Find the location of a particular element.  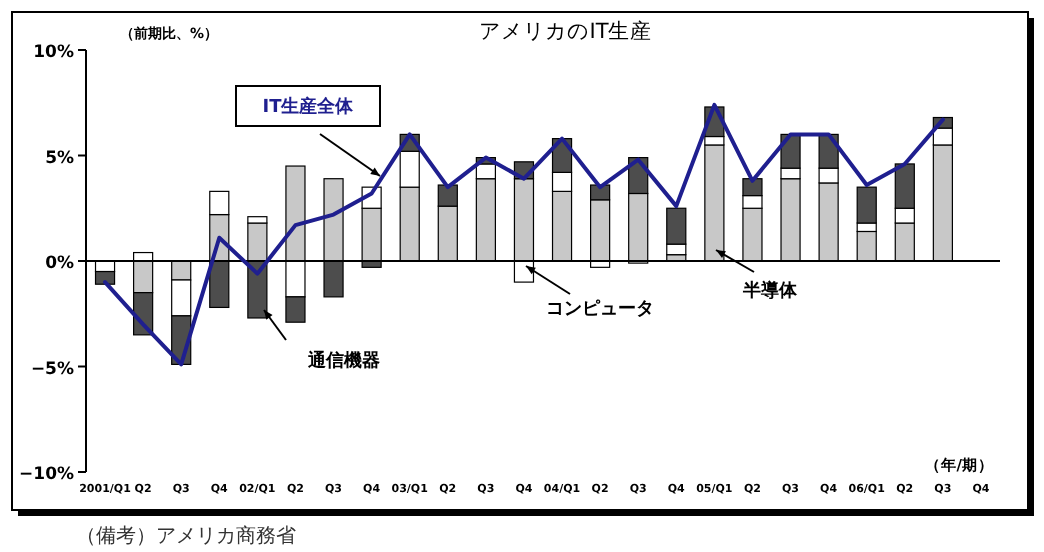

text: IT生産全体 is located at coordinates (309, 107).